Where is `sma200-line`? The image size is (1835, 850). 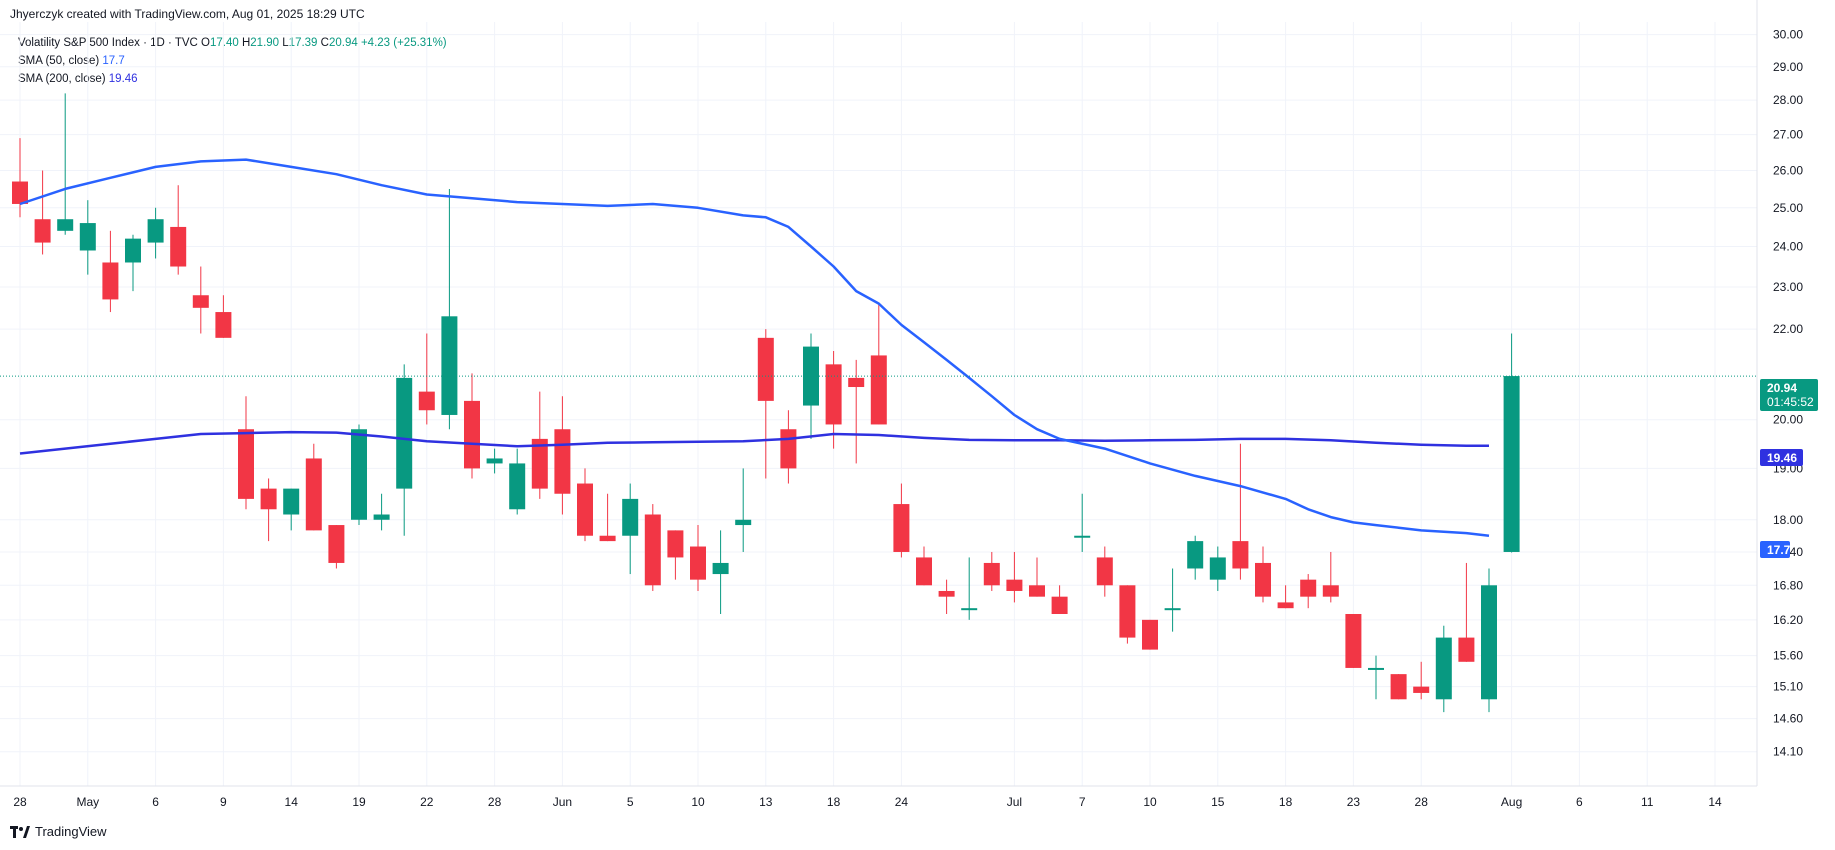 sma200-line is located at coordinates (754, 442).